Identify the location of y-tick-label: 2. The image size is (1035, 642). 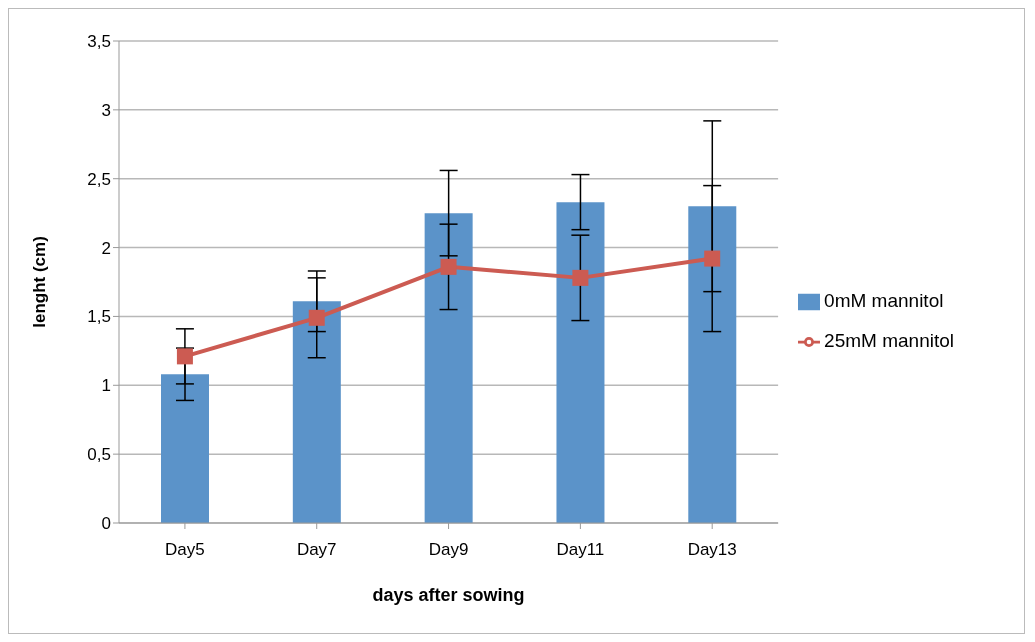
(106, 248).